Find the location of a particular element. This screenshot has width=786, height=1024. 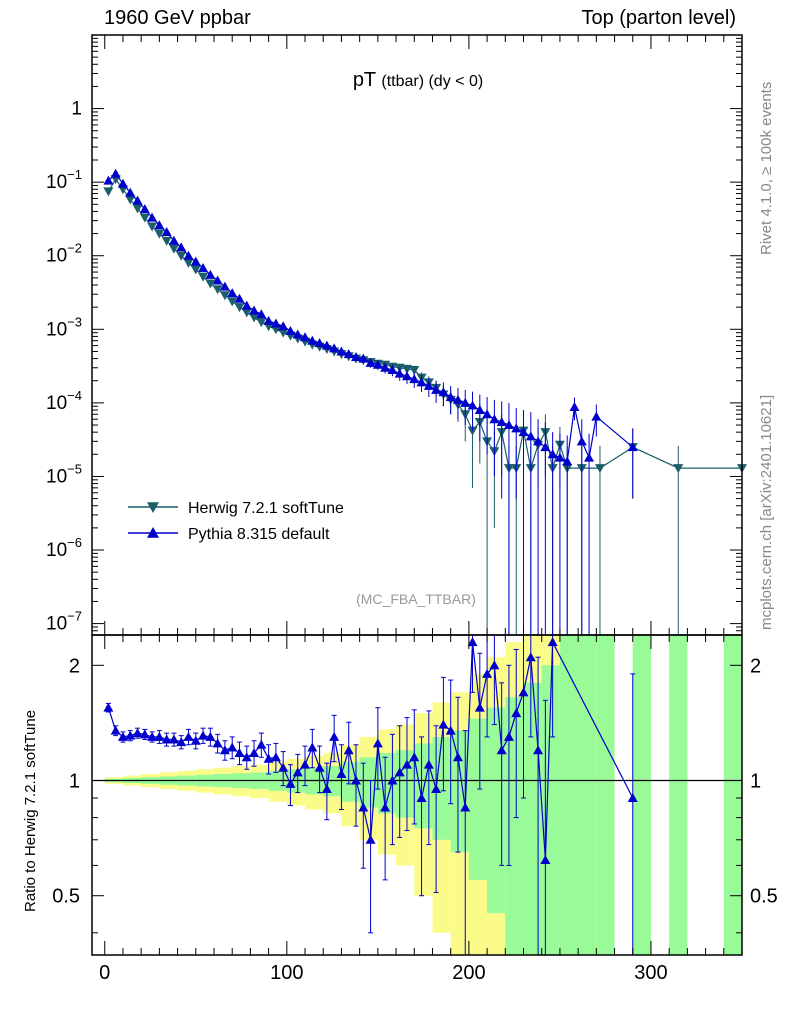

main-y-tick-label: 10⁻³ is located at coordinates (64, 327).